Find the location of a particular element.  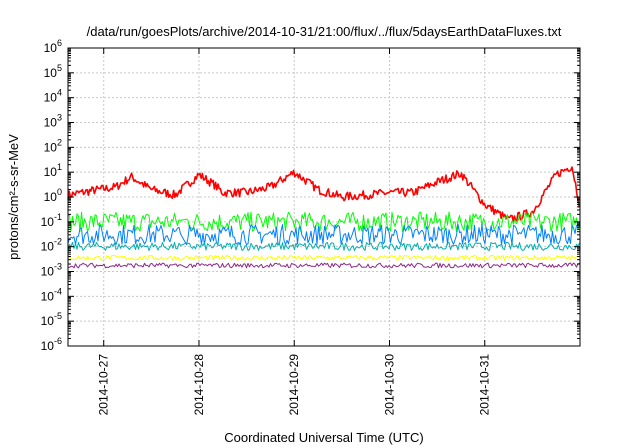

y-tick-label: 10⁵ is located at coordinates (53, 71).